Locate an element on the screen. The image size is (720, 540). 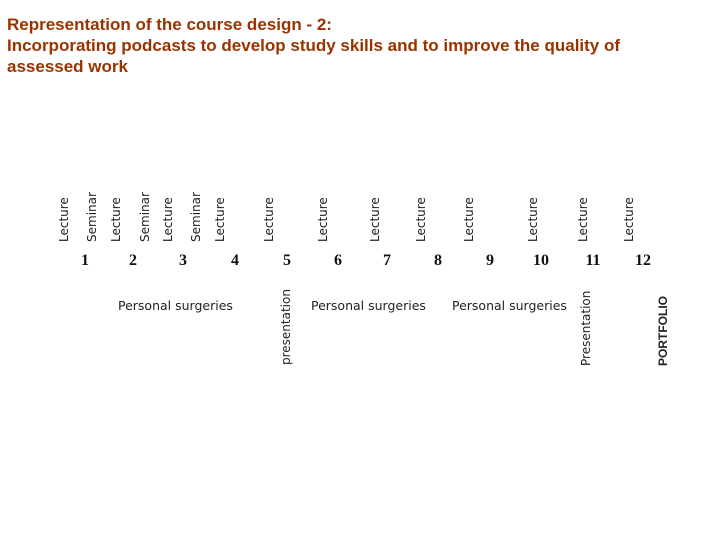
week-number: 11 is located at coordinates (593, 260).